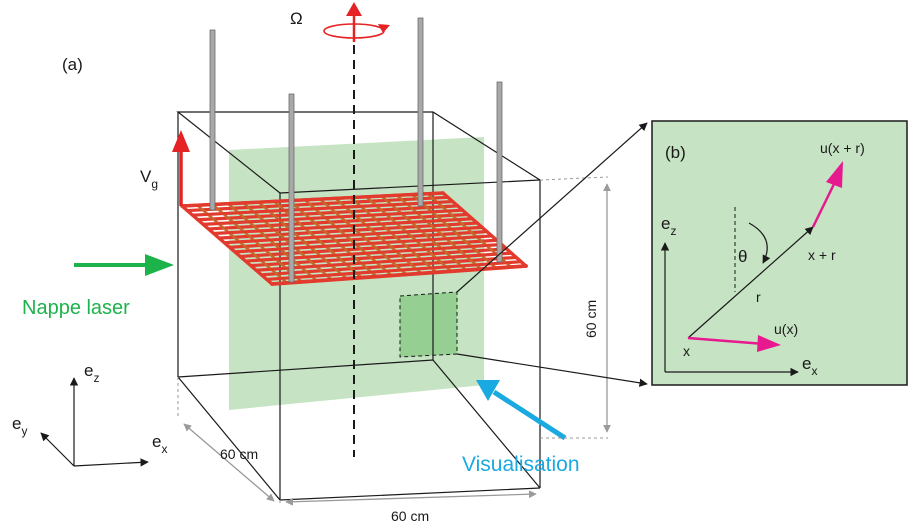 This screenshot has height=527, width=909. I want to click on laser-arrow, so click(124, 265).